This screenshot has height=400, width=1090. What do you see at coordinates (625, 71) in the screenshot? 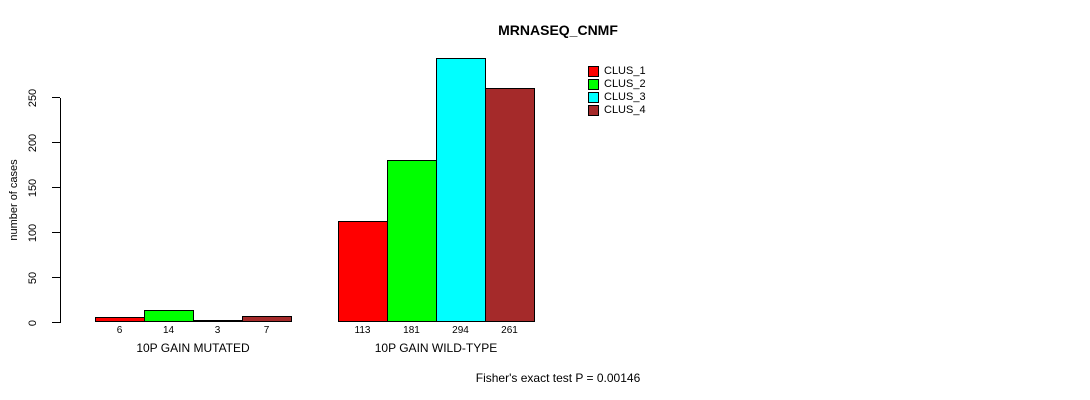
I see `legend-label-clus-1: CLUS_1` at bounding box center [625, 71].